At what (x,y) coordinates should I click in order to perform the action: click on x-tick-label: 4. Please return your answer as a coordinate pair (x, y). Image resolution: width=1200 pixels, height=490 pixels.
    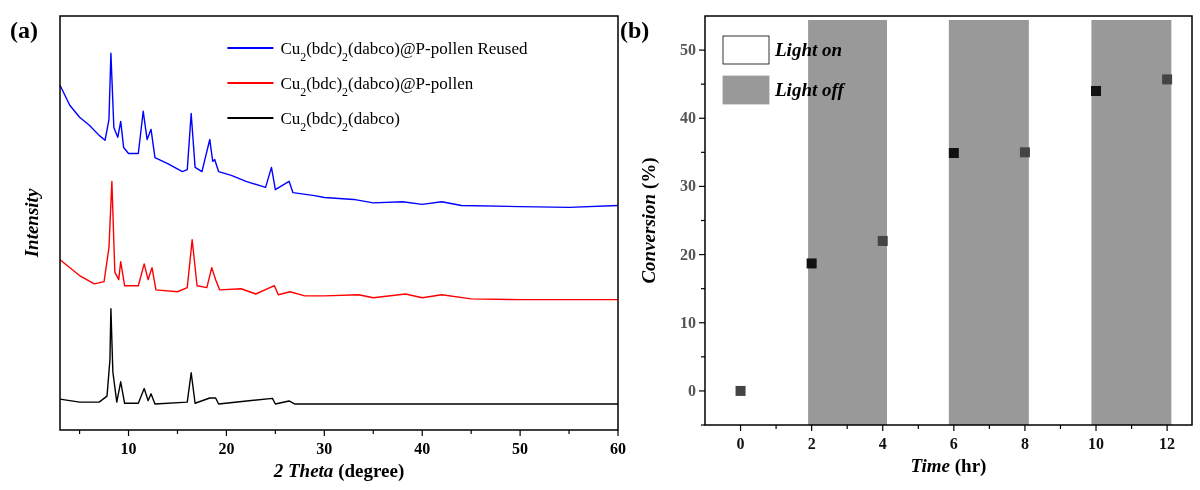
    Looking at the image, I should click on (882, 443).